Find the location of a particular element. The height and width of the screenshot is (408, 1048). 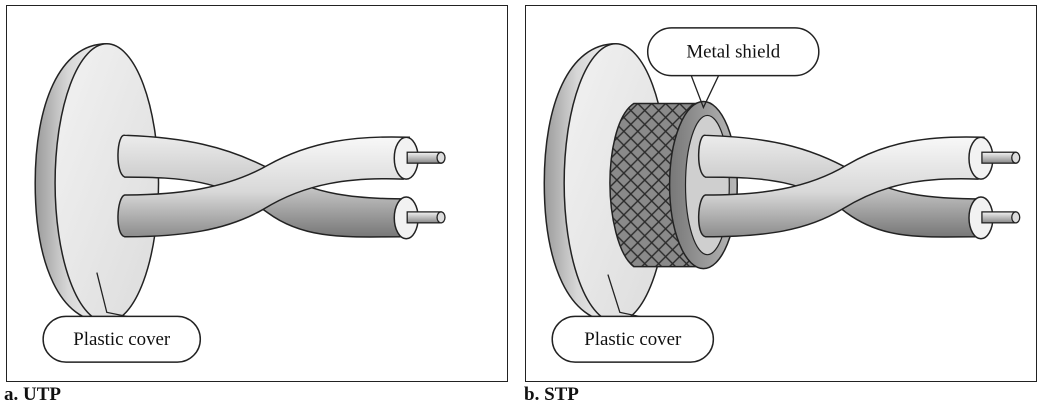

metal-shield-callout is located at coordinates (733, 52).